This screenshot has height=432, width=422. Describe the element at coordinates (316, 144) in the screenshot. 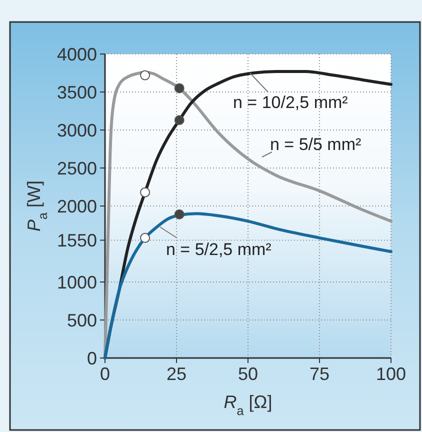

I see `series-label: n = 5/5 mm²` at that location.